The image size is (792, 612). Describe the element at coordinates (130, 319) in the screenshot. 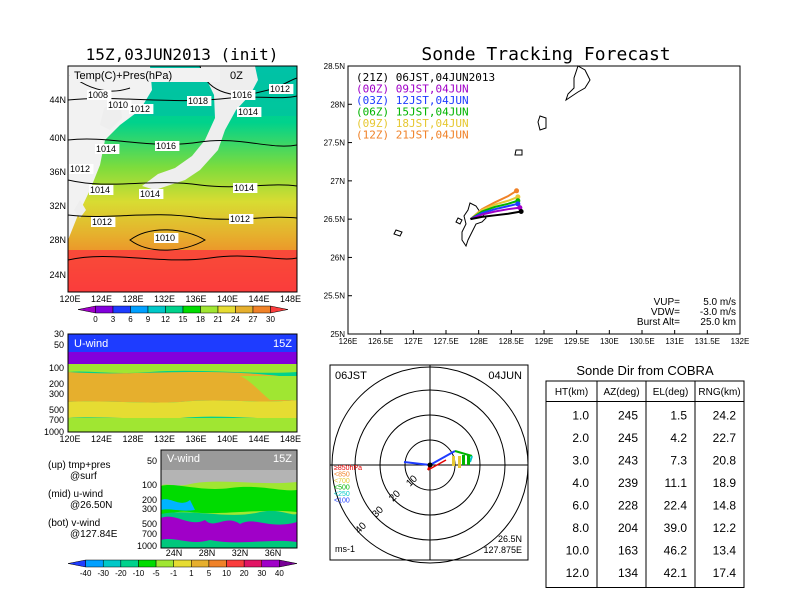

I see `colorbar-tick: 6` at that location.